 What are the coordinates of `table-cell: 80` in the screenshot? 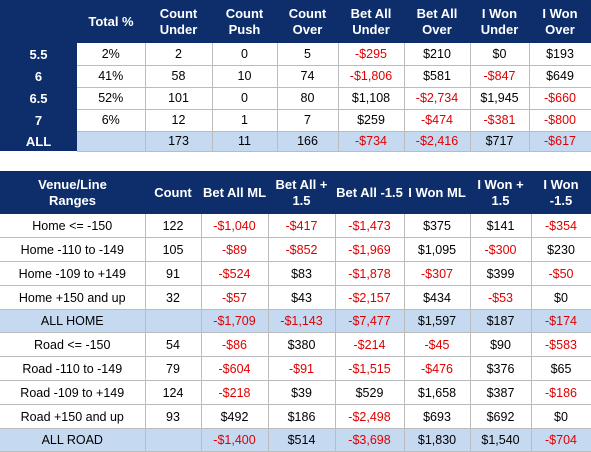 It's located at (308, 98).